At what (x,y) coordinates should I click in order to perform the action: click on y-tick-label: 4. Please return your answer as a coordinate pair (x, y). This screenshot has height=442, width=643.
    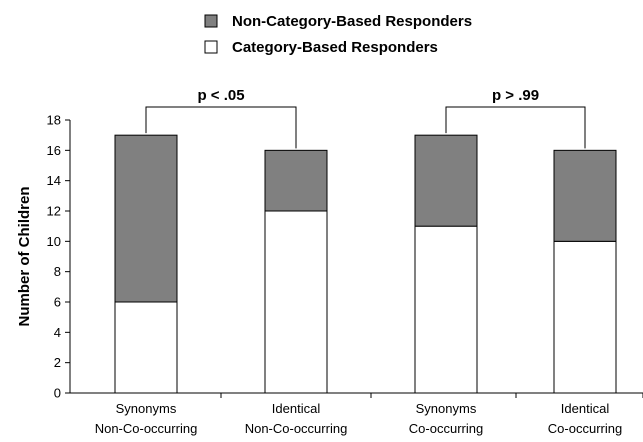
    Looking at the image, I should click on (57, 332).